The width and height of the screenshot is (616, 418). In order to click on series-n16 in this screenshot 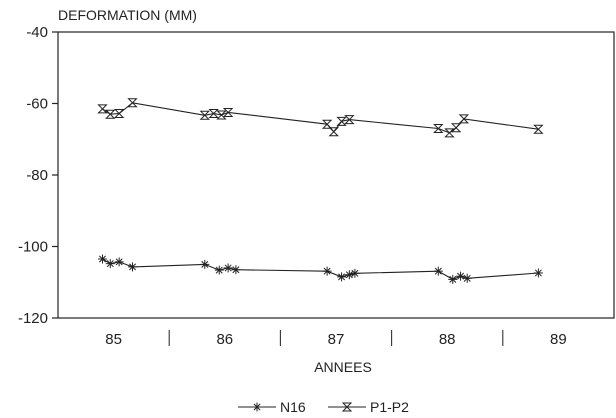, I will do `click(320, 269)`.